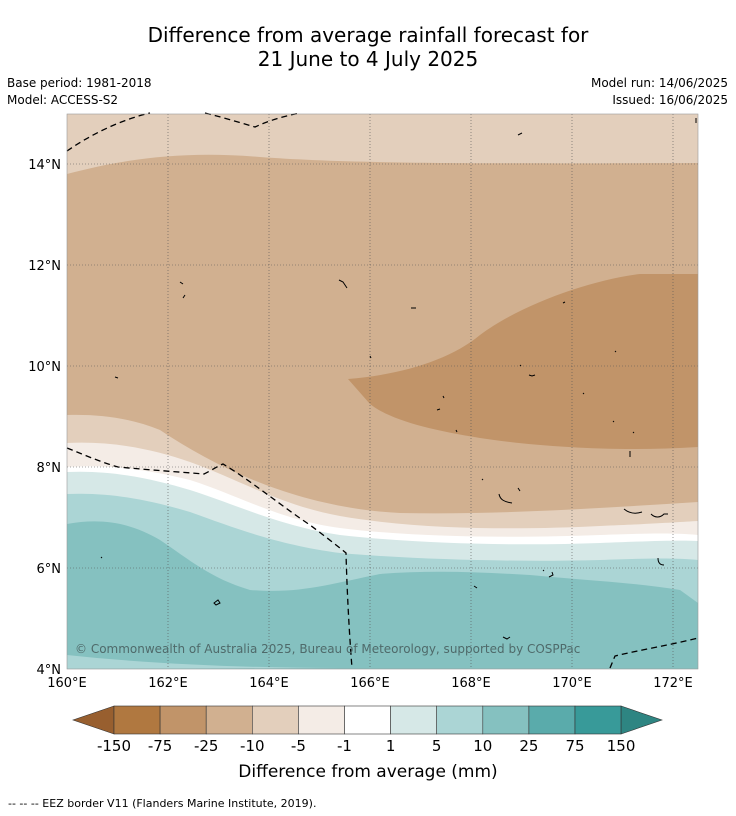  Describe the element at coordinates (368, 772) in the screenshot. I see `colorbar-title: Difference from average (mm)` at that location.